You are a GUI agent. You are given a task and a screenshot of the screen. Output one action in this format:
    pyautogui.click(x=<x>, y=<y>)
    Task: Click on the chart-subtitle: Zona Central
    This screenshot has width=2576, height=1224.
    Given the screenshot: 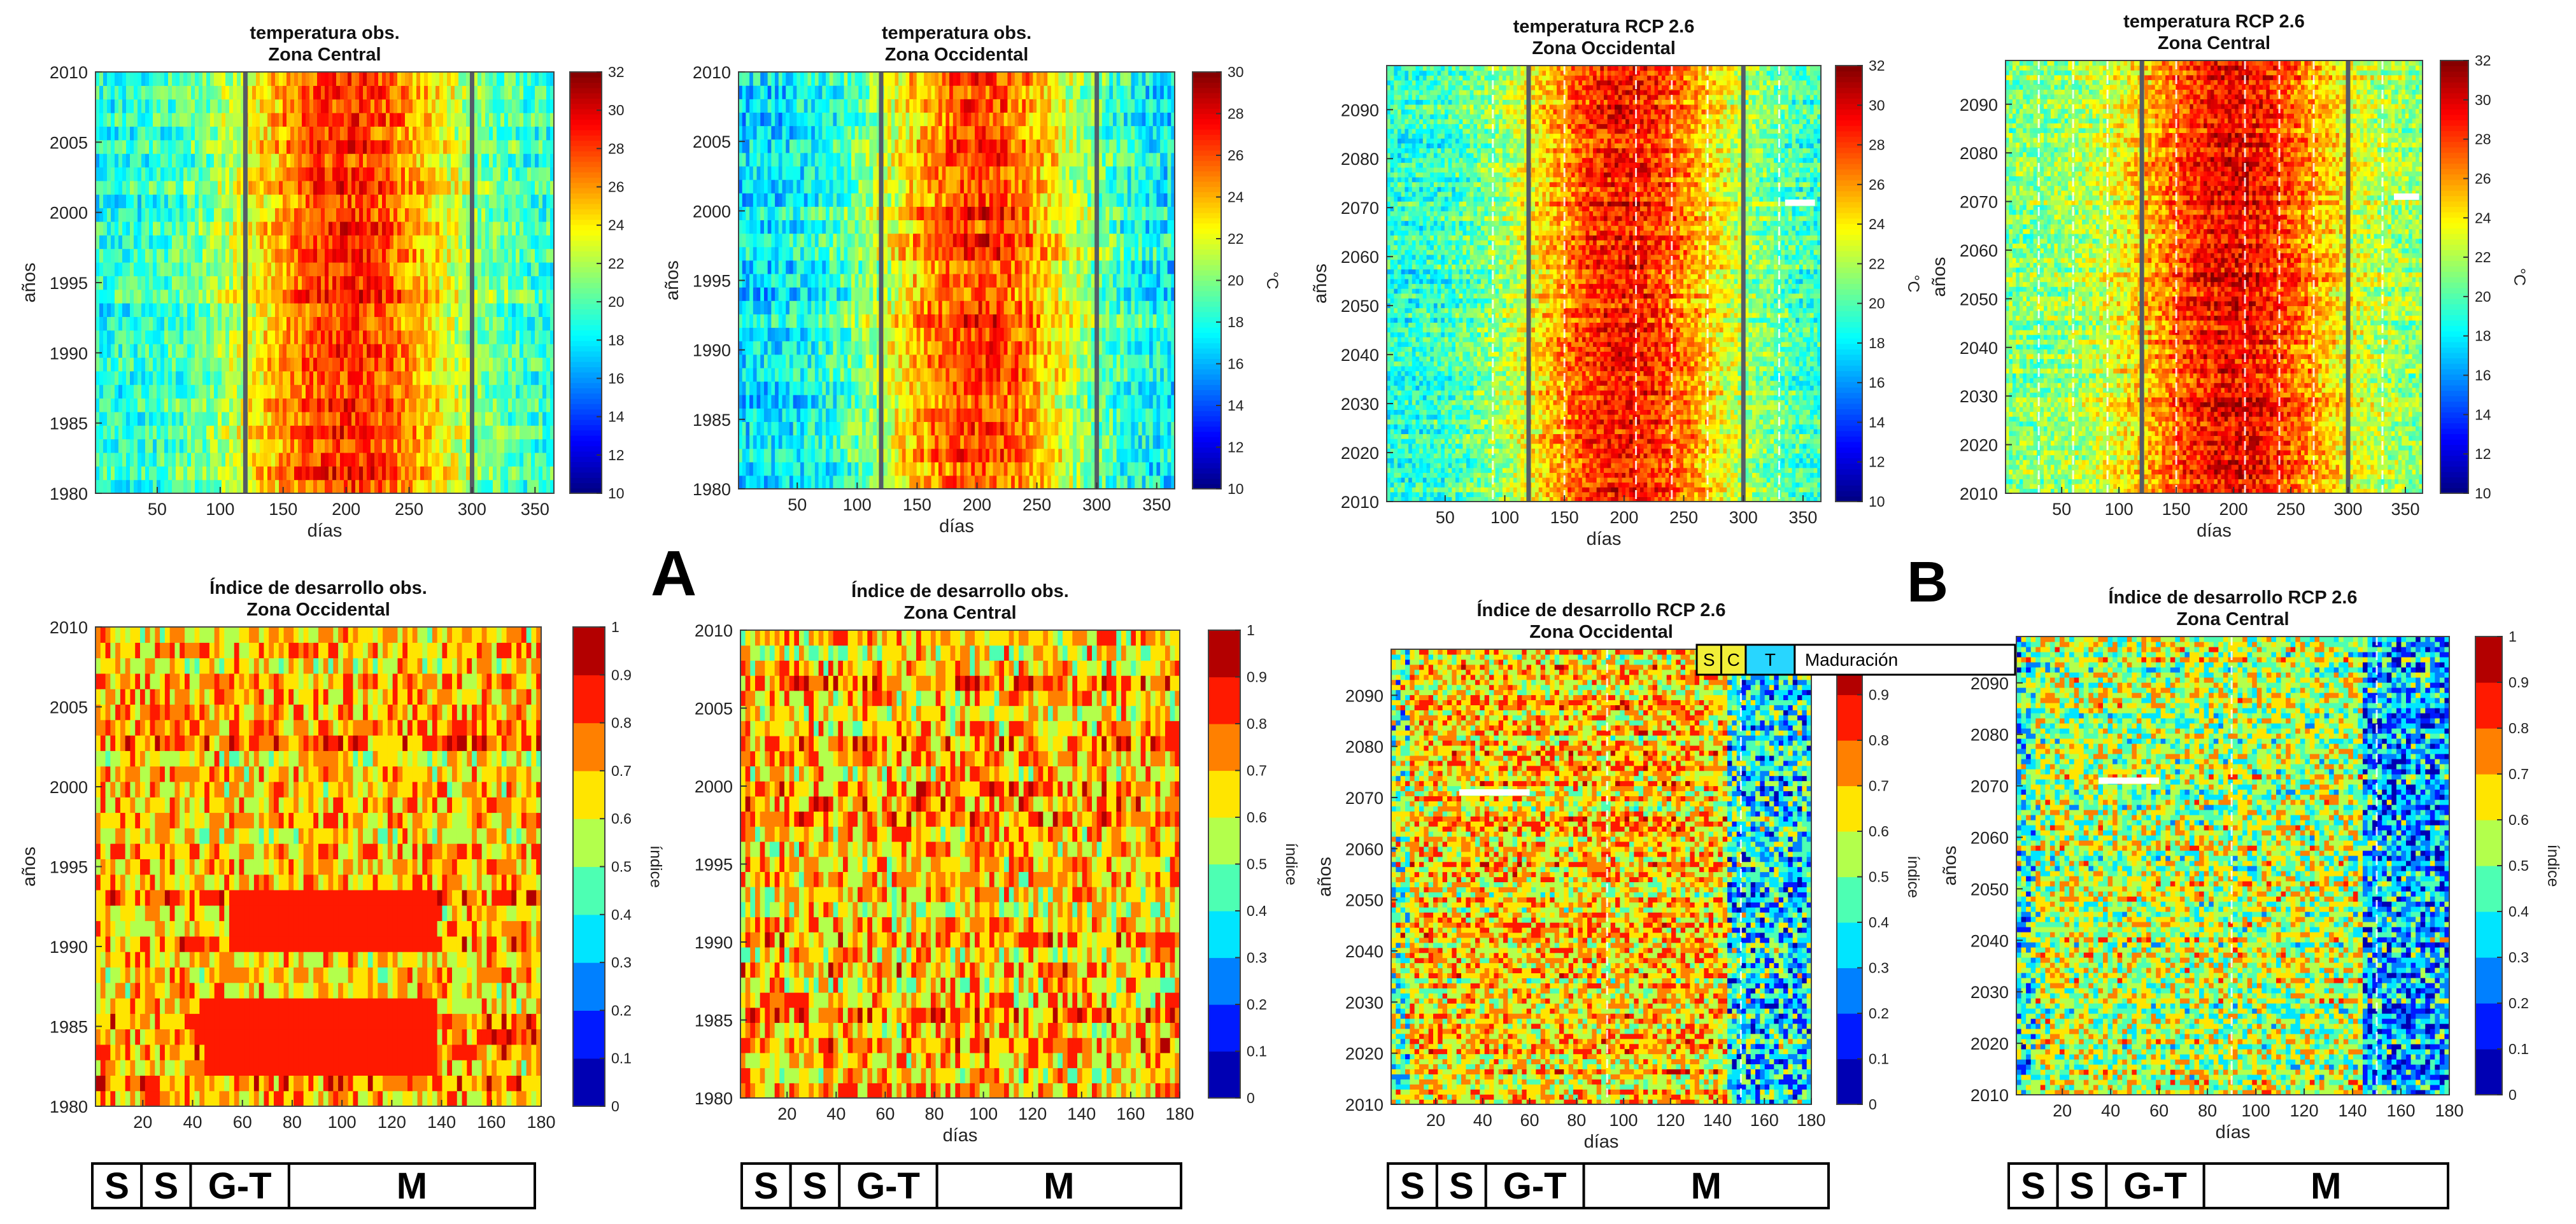 What is the action you would take?
    pyautogui.click(x=2214, y=43)
    